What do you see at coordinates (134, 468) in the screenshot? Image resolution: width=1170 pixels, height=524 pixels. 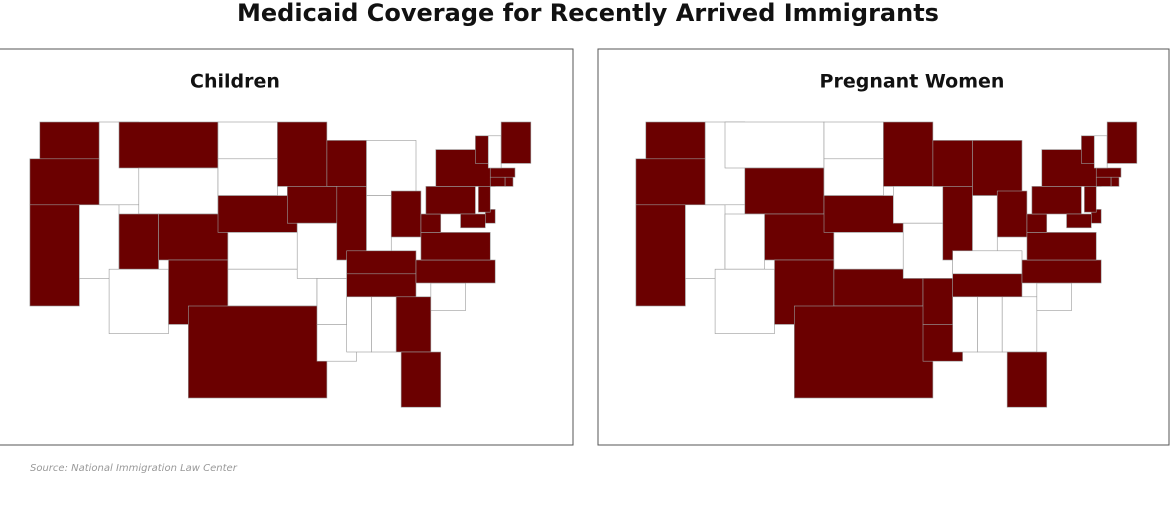 I see `source-note: Source: National Immigration Law Center` at bounding box center [134, 468].